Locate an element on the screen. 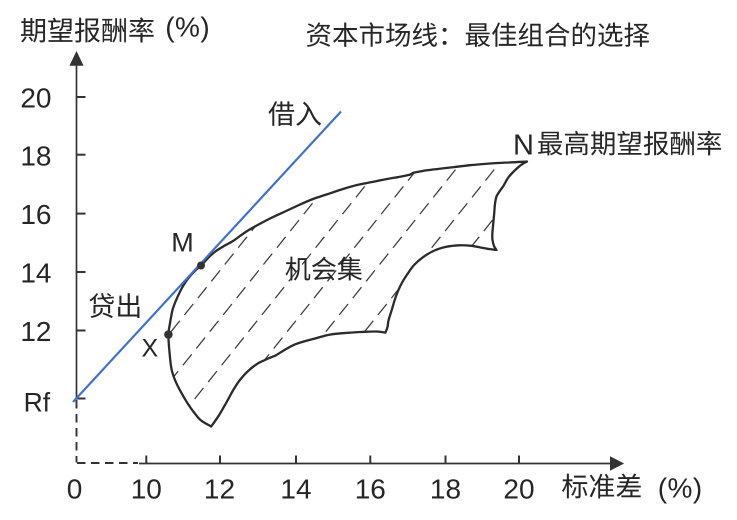 This screenshot has width=737, height=520. svg-text: M is located at coordinates (182, 242).